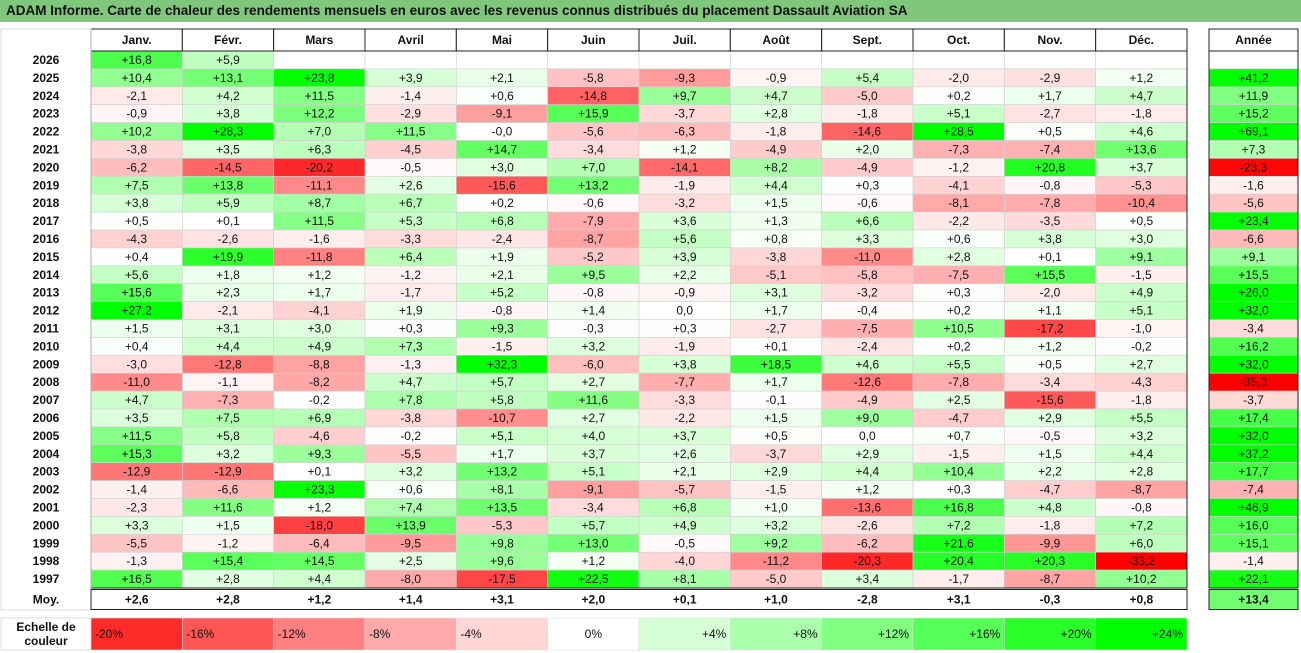 The height and width of the screenshot is (653, 1301). Describe the element at coordinates (502, 311) in the screenshot. I see `cell-value: -0,8` at that location.